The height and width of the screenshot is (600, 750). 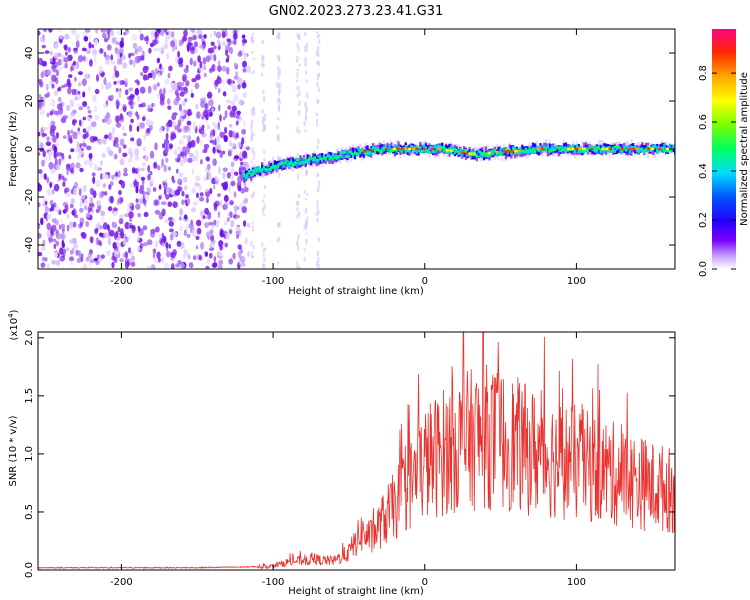 I want to click on snr-y-scale-suffix: ), so click(x=14, y=311).